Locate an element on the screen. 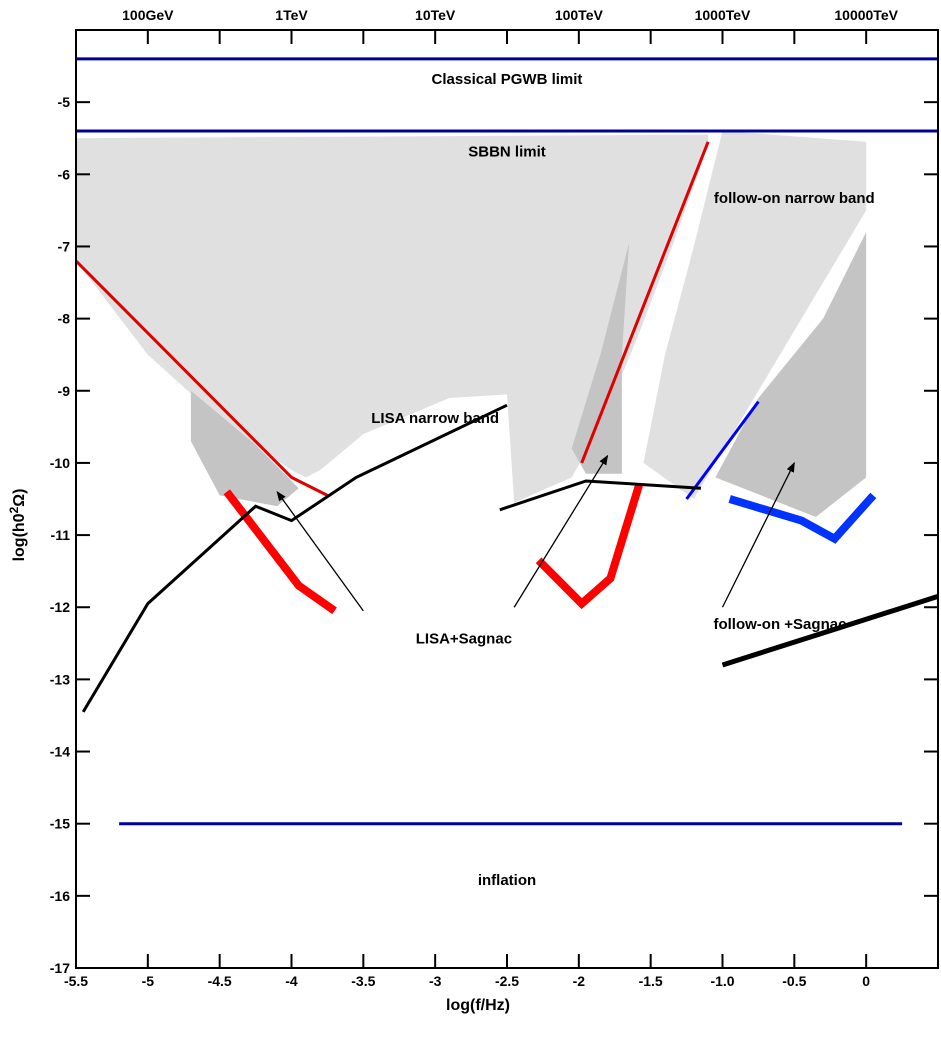 This screenshot has width=941, height=1042. x-tick-label: 0 is located at coordinates (866, 981).